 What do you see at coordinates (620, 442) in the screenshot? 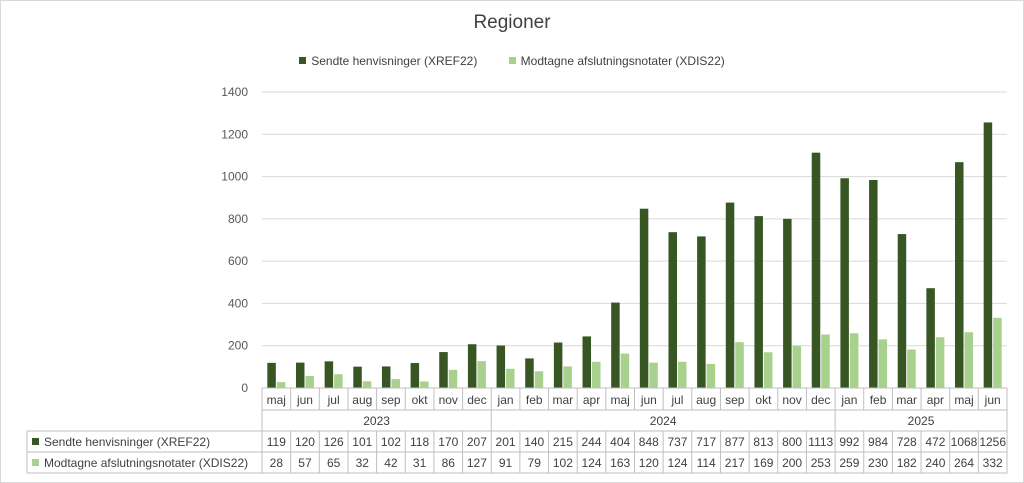
I see `data-label-series-1: 404` at bounding box center [620, 442].